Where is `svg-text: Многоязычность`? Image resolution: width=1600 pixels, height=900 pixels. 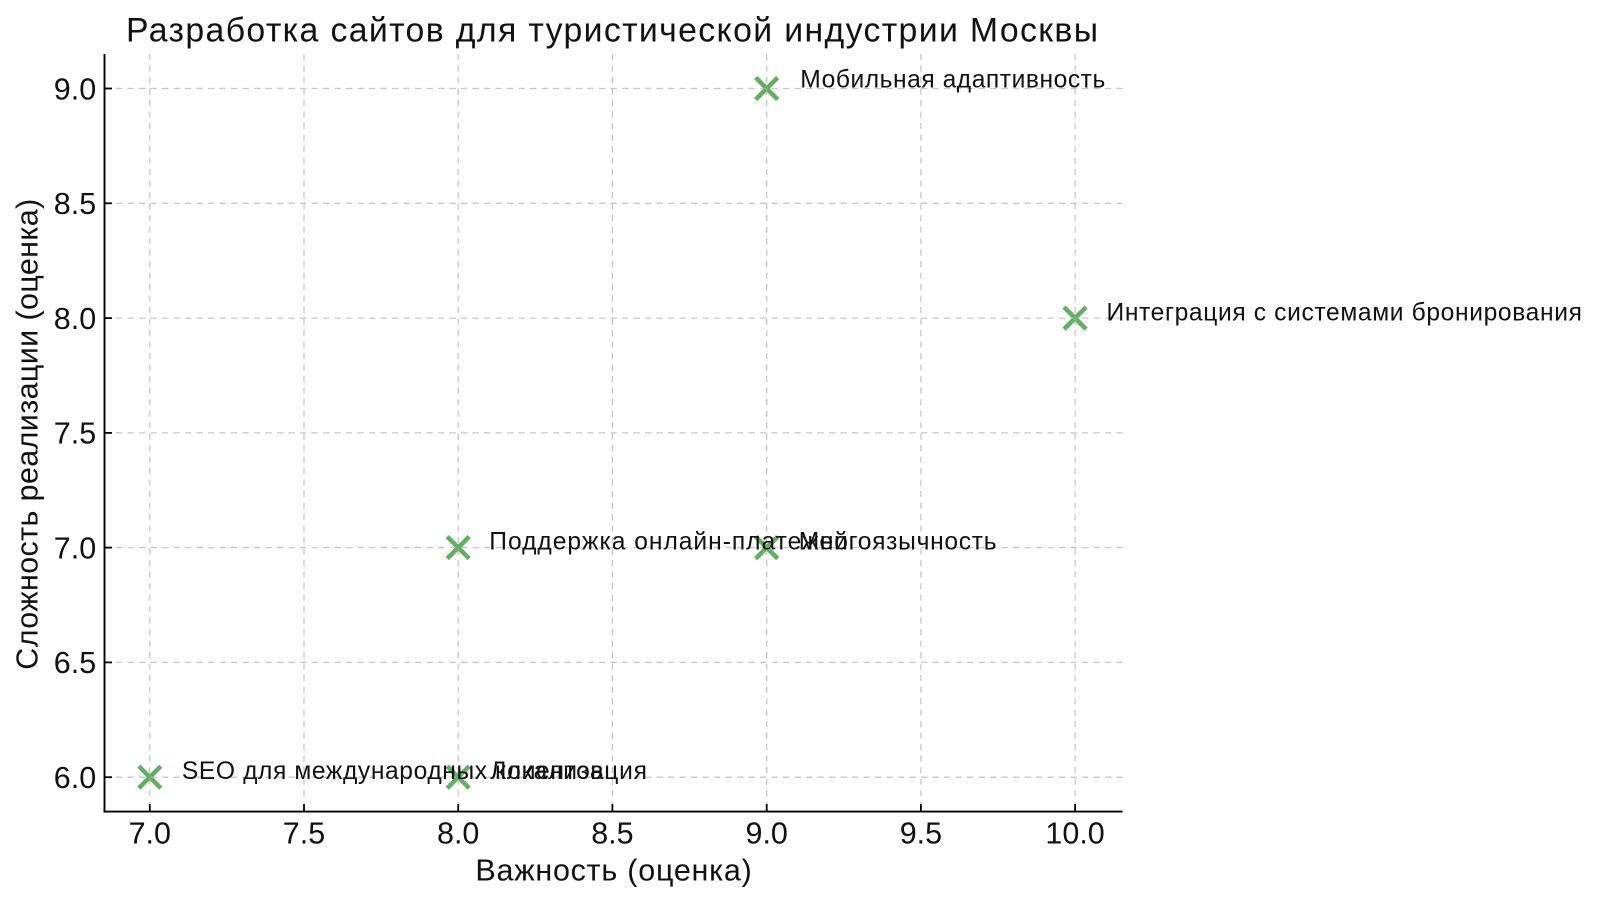
svg-text: Многоязычность is located at coordinates (898, 542).